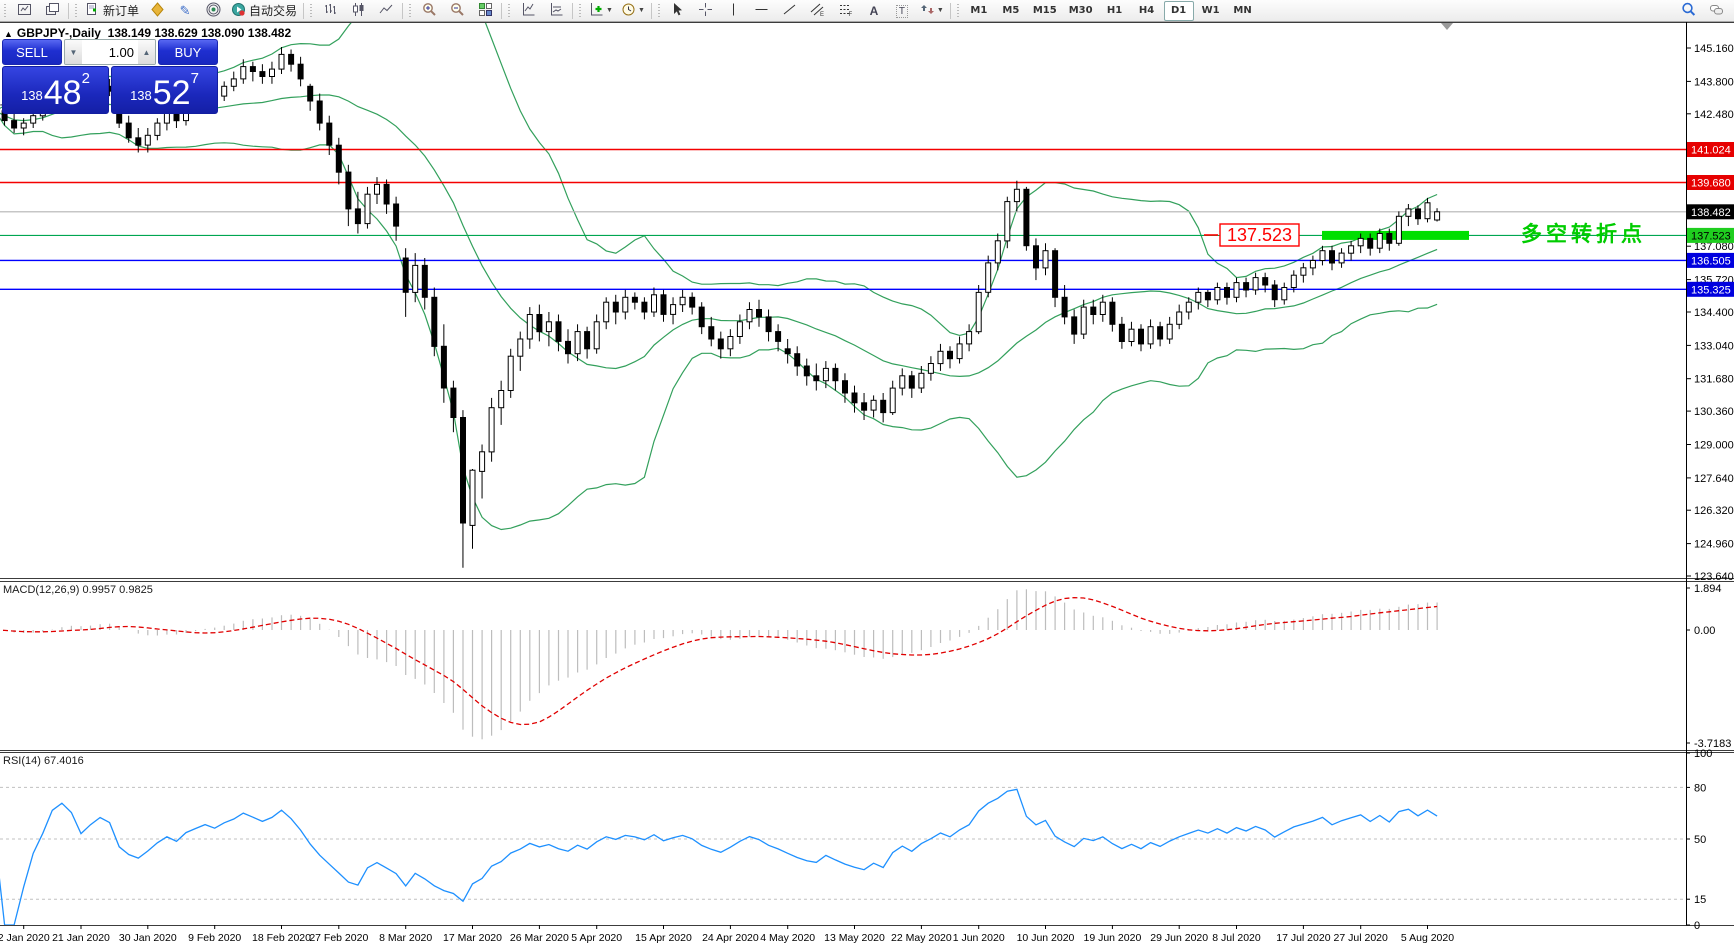 This screenshot has height=947, width=1734. I want to click on price-callout-label: 137.523, so click(1252, 235).